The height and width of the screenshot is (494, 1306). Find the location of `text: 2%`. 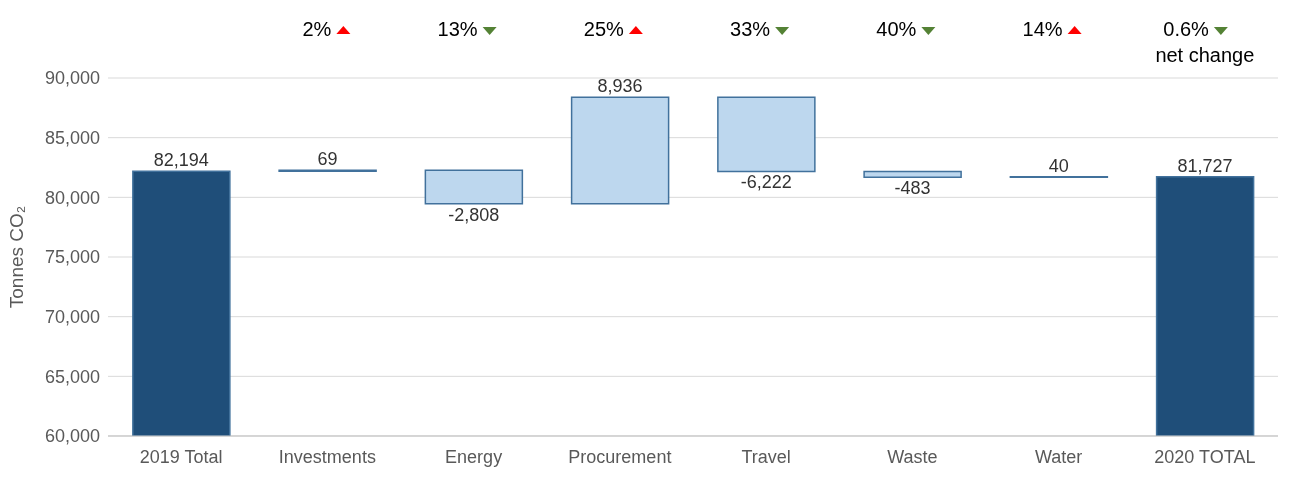

text: 2% is located at coordinates (317, 29).